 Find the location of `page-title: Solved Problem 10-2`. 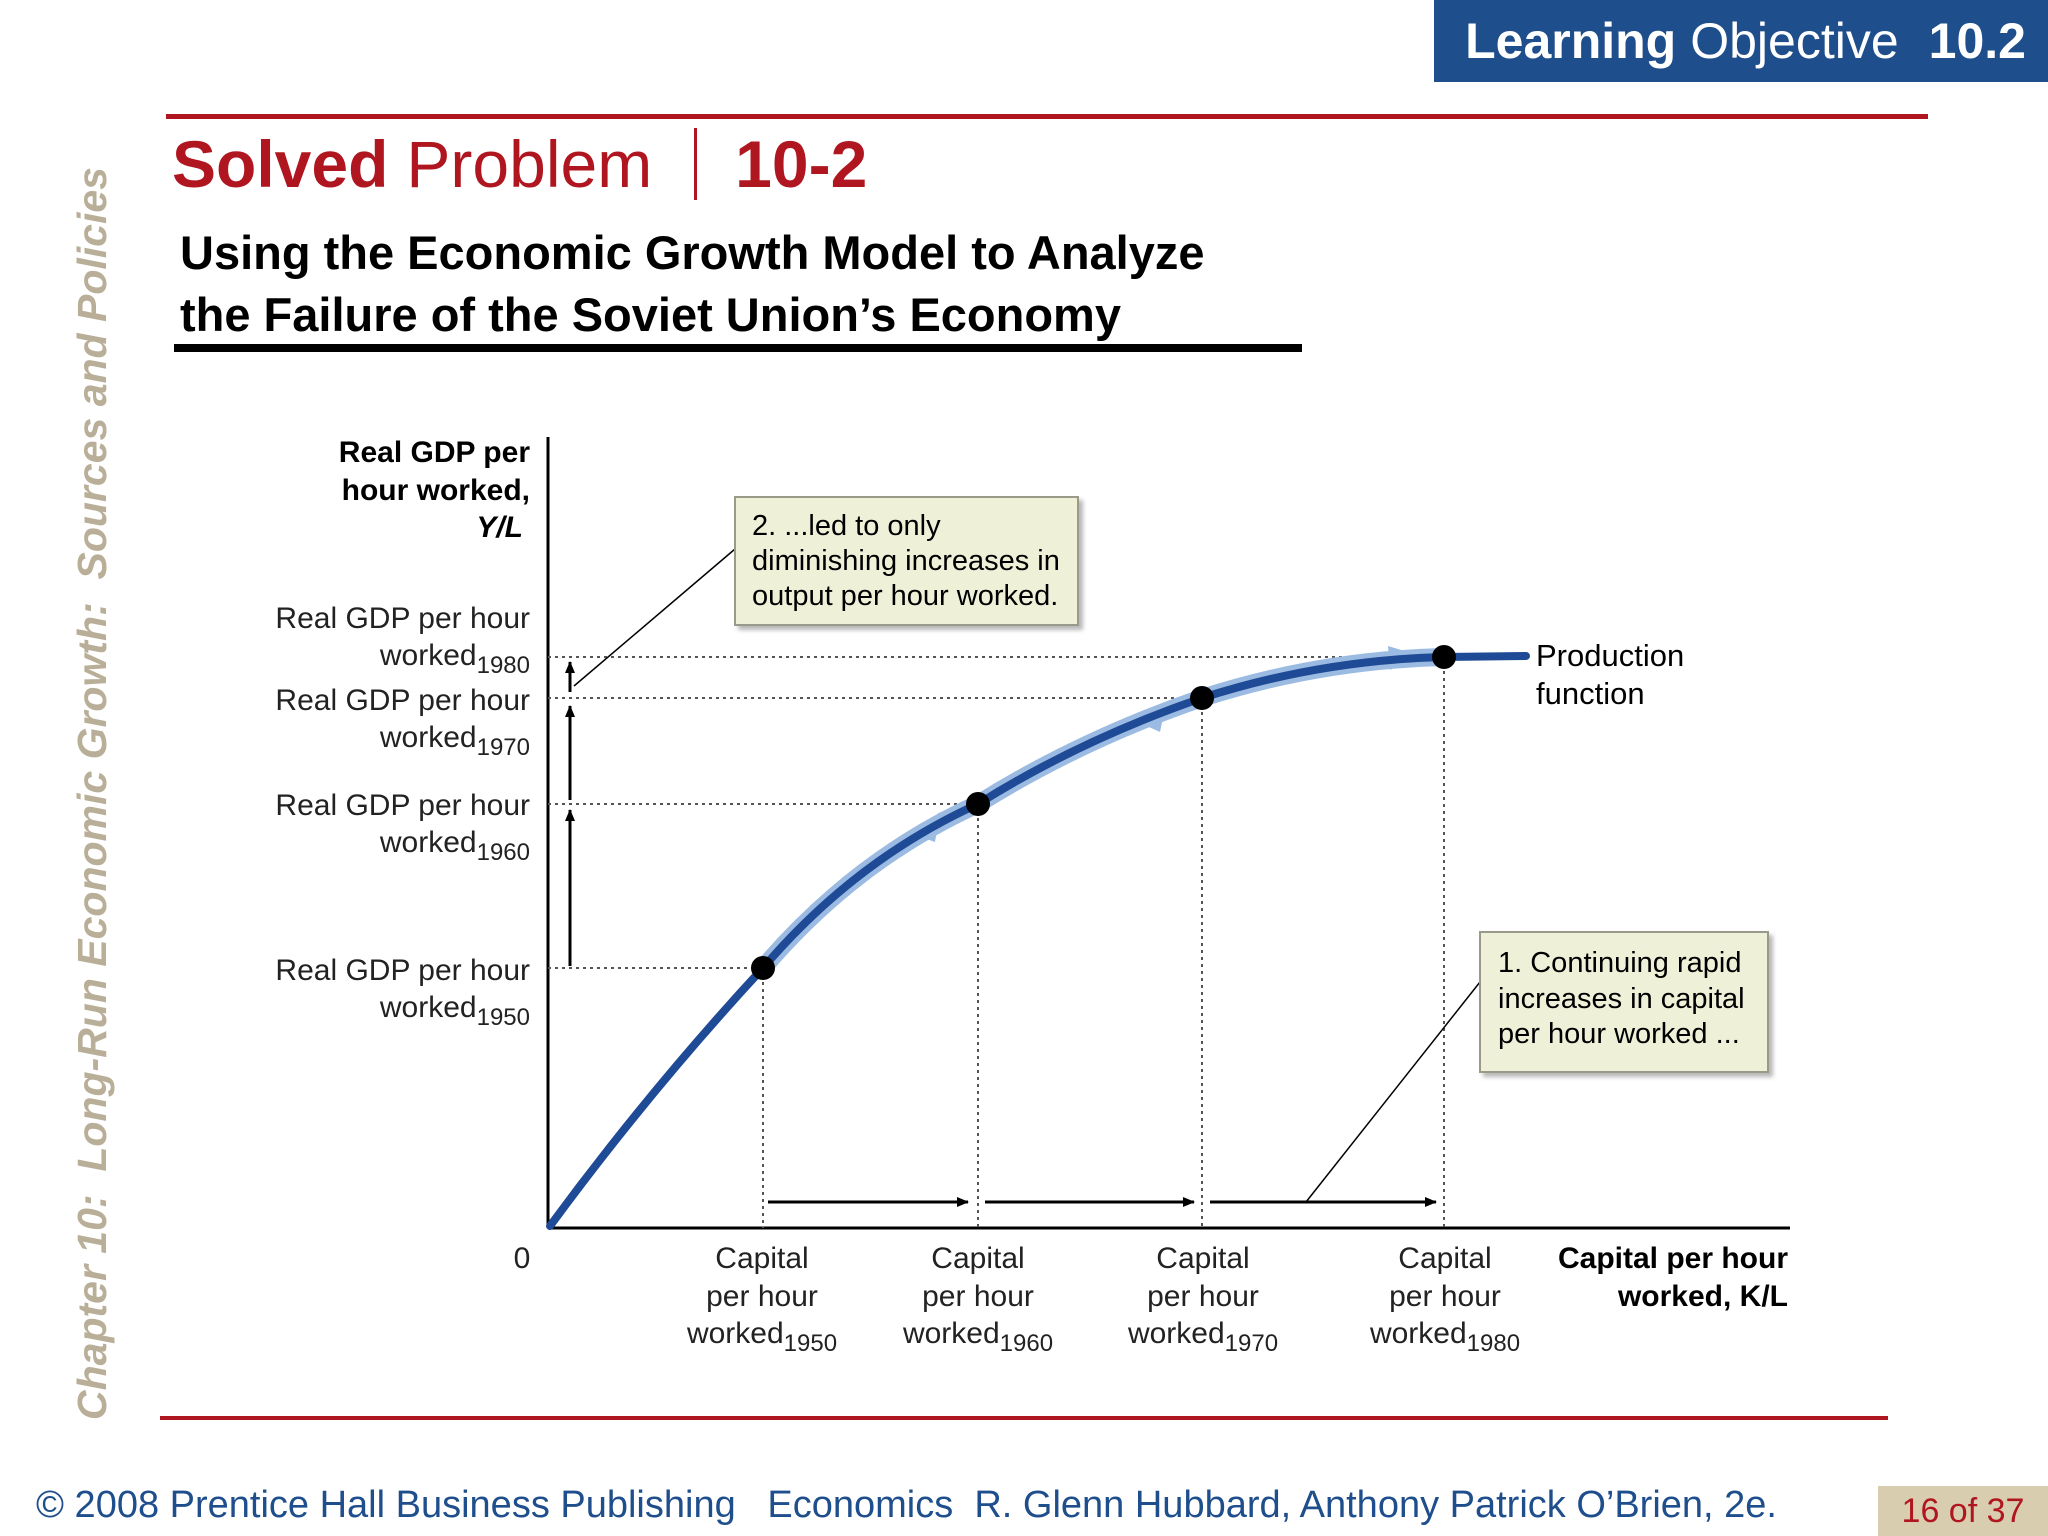

page-title: Solved Problem 10-2 is located at coordinates (519, 164).